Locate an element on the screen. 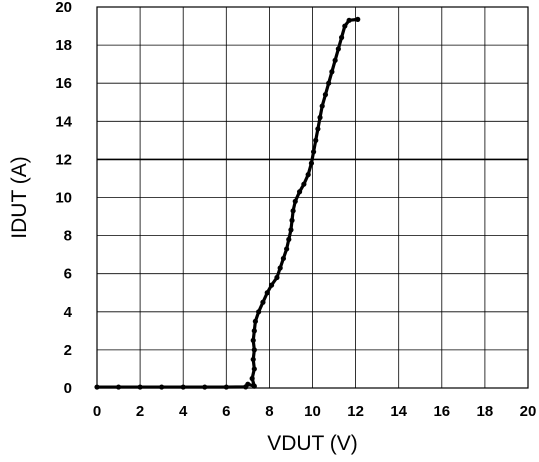 The width and height of the screenshot is (539, 462). y-axis-ticks: 0 2 4 6 8 10 12 14 16 18 20 is located at coordinates (63, 198).